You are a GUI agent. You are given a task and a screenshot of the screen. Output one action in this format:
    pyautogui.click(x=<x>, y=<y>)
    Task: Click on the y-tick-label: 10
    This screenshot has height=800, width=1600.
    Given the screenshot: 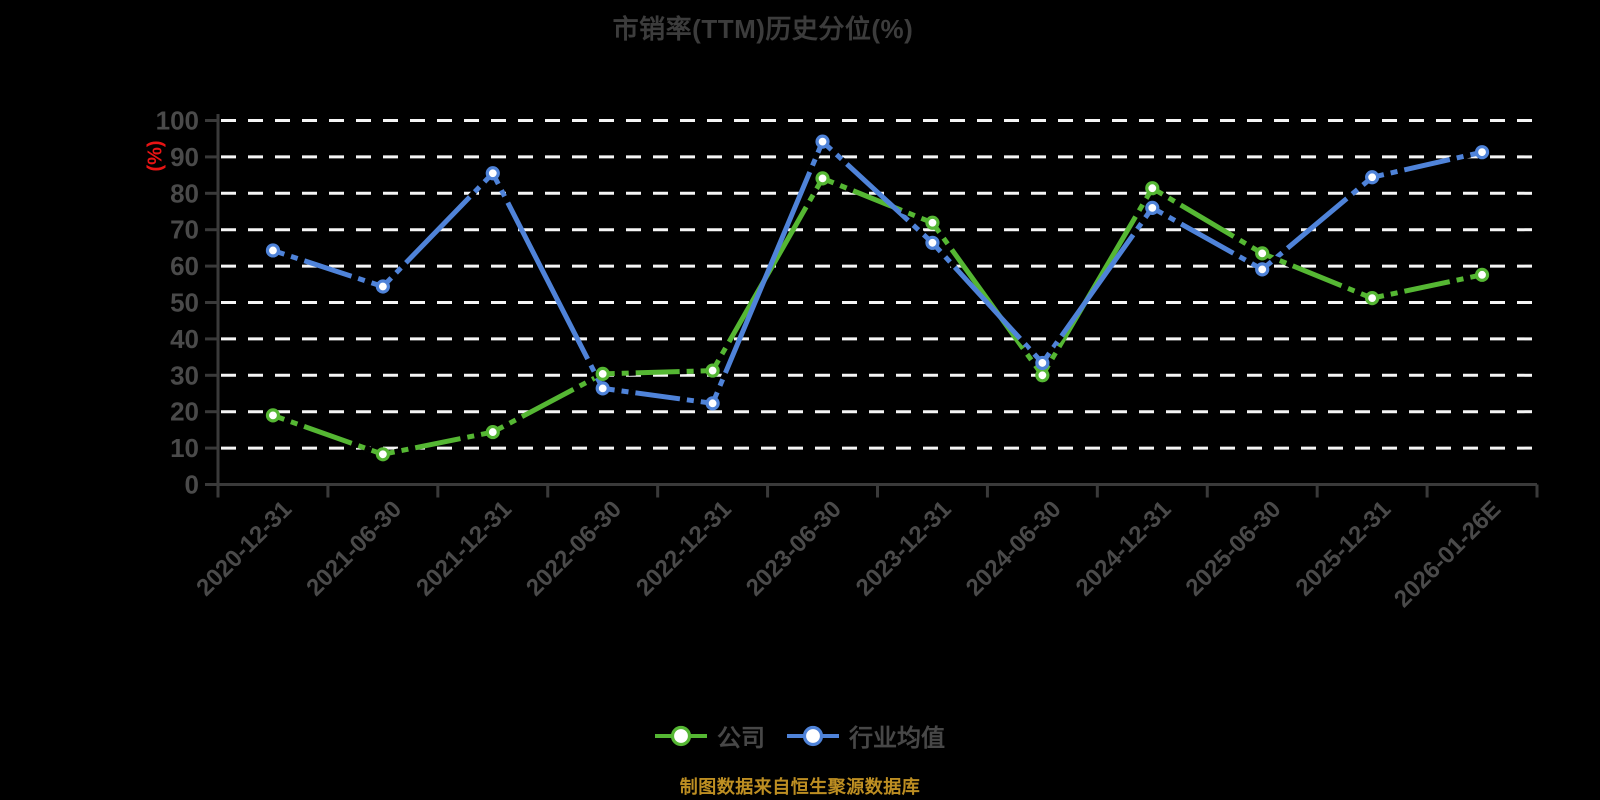 What is the action you would take?
    pyautogui.click(x=184, y=448)
    